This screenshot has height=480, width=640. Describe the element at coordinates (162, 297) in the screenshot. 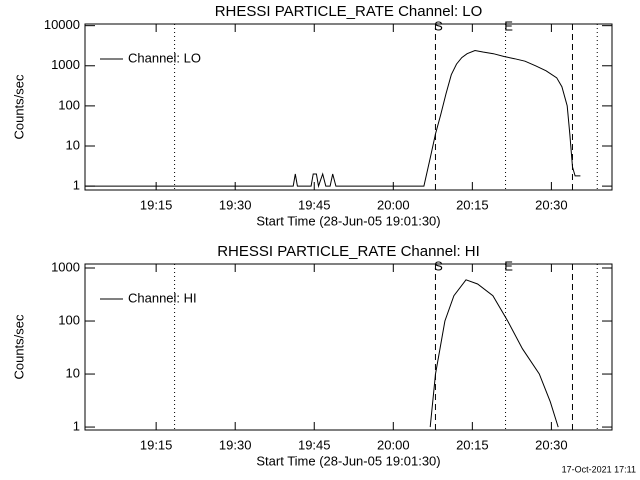

I see `legend-label: Channel: HI` at that location.